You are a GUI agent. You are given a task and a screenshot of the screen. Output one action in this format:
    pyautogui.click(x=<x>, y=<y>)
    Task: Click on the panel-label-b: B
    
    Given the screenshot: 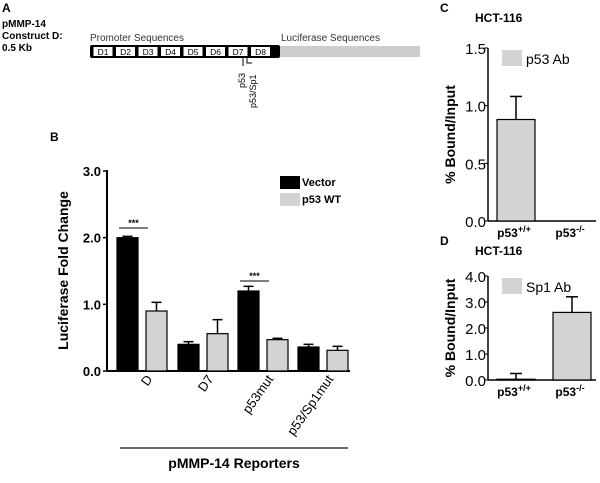 What is the action you would take?
    pyautogui.click(x=54, y=137)
    